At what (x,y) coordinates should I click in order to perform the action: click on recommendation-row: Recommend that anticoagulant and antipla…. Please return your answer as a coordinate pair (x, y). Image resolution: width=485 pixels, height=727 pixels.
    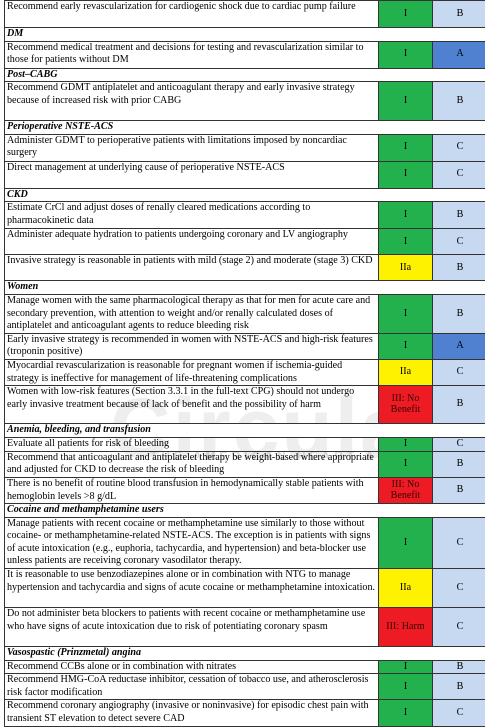
    Looking at the image, I should click on (245, 464).